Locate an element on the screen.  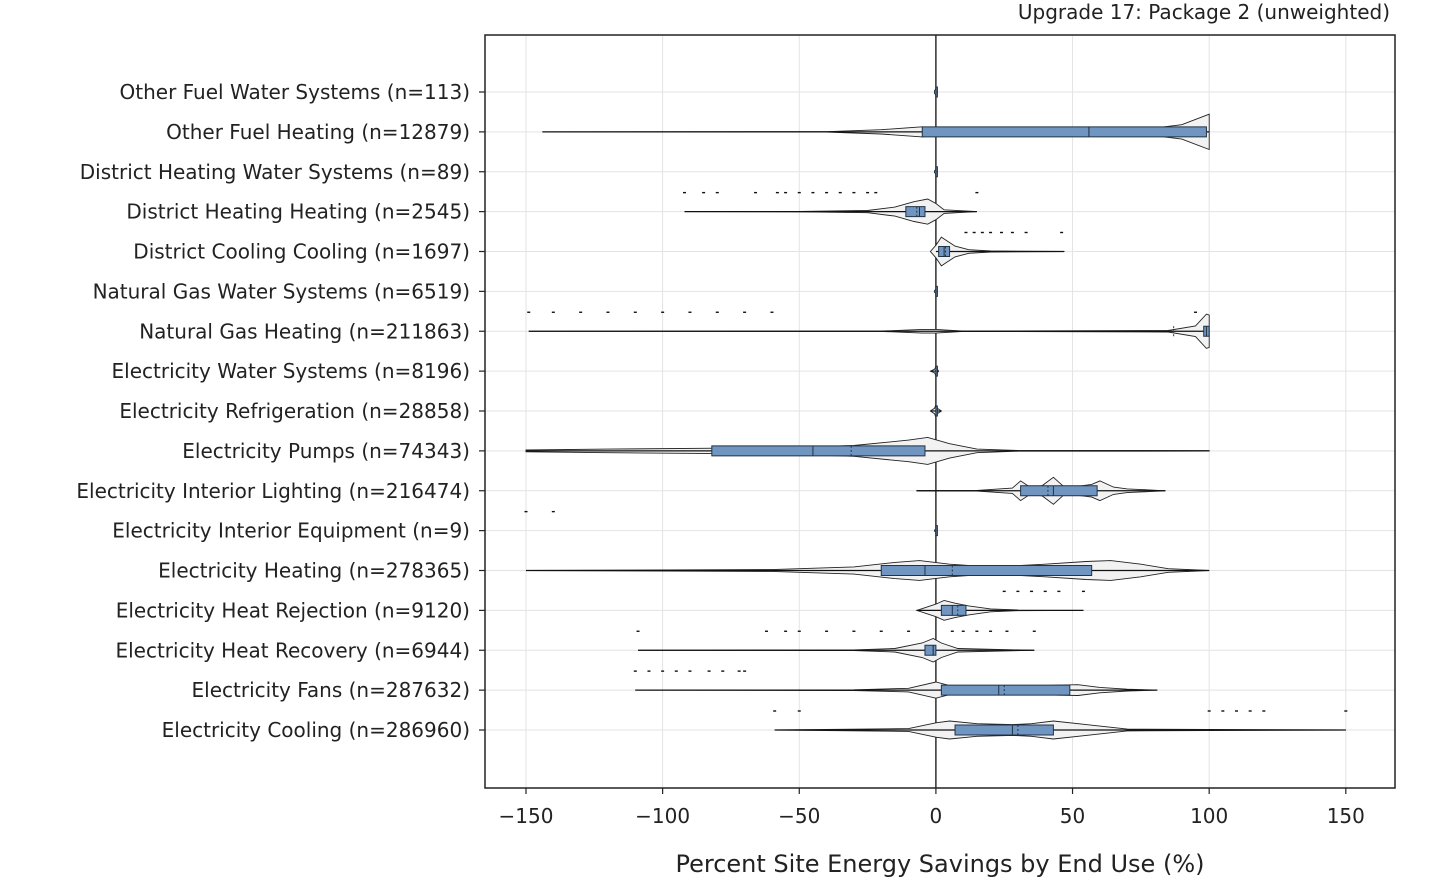
category-label: Electricity Pumps (n=74343) is located at coordinates (326, 451).